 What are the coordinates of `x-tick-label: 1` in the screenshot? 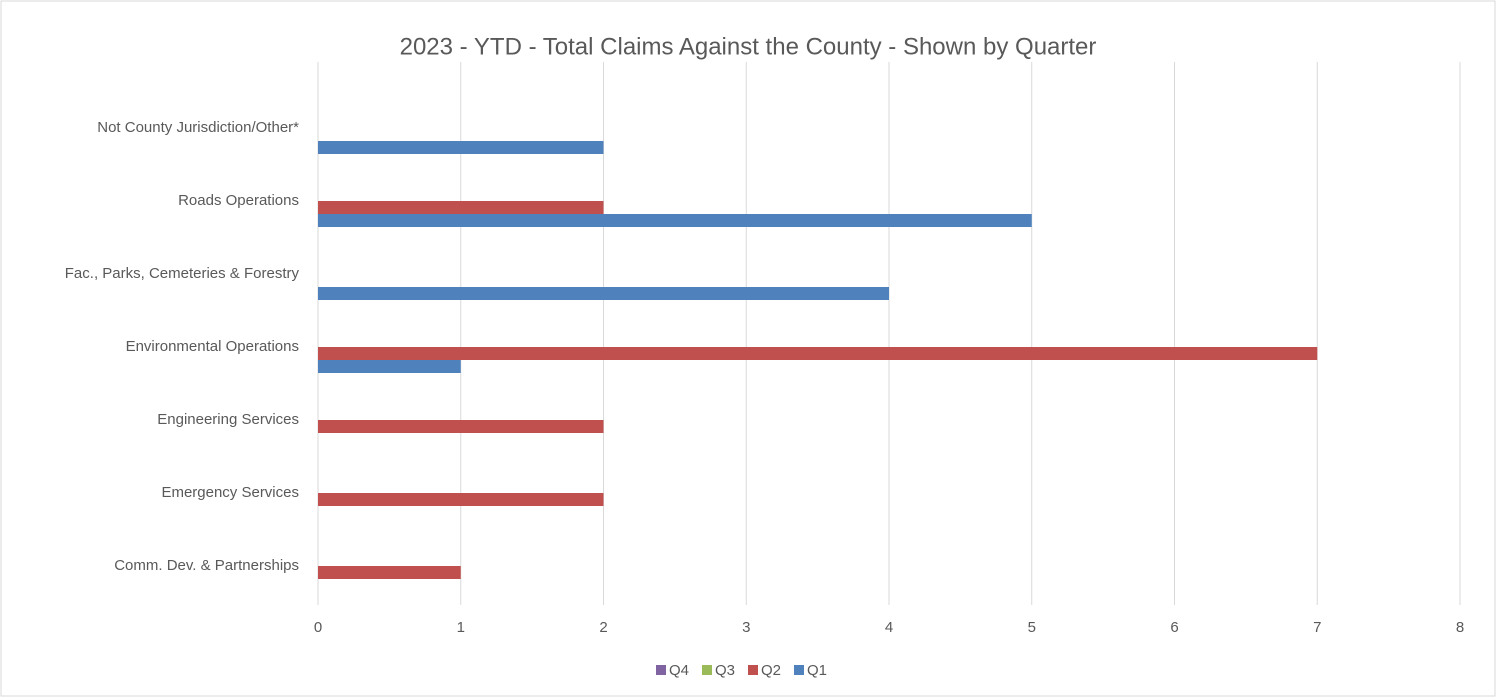 It's located at (461, 627).